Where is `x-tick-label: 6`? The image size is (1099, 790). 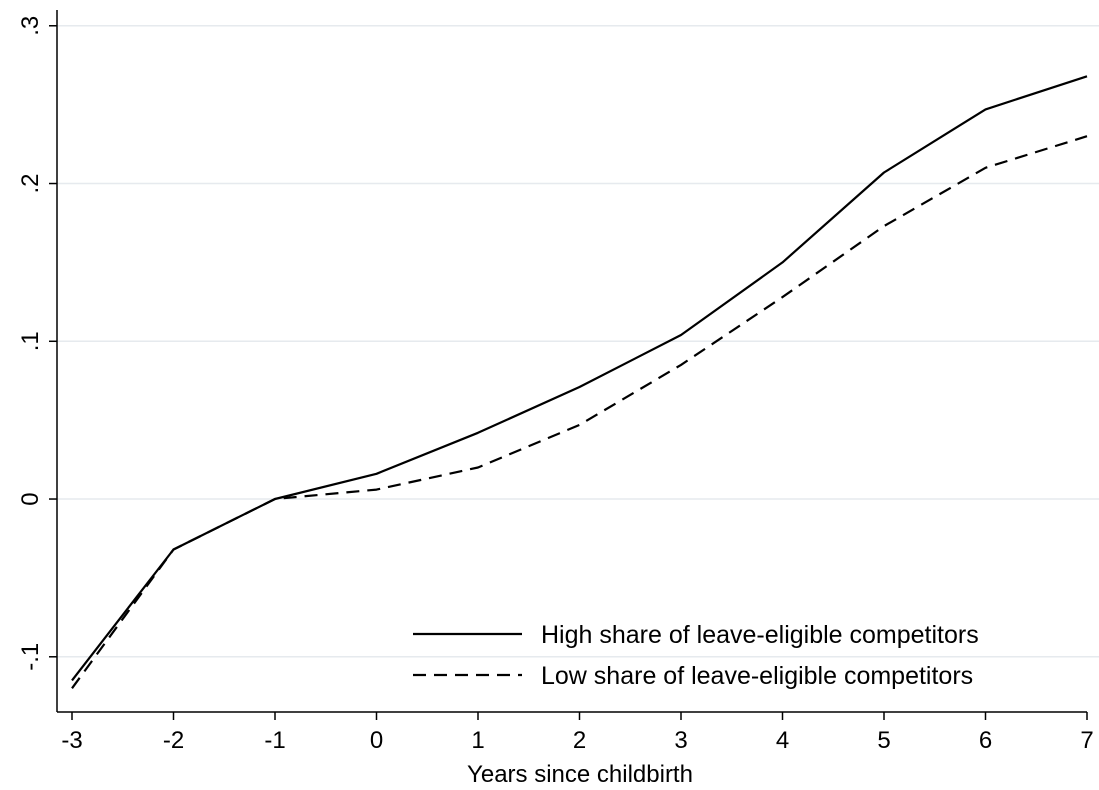 x-tick-label: 6 is located at coordinates (985, 740).